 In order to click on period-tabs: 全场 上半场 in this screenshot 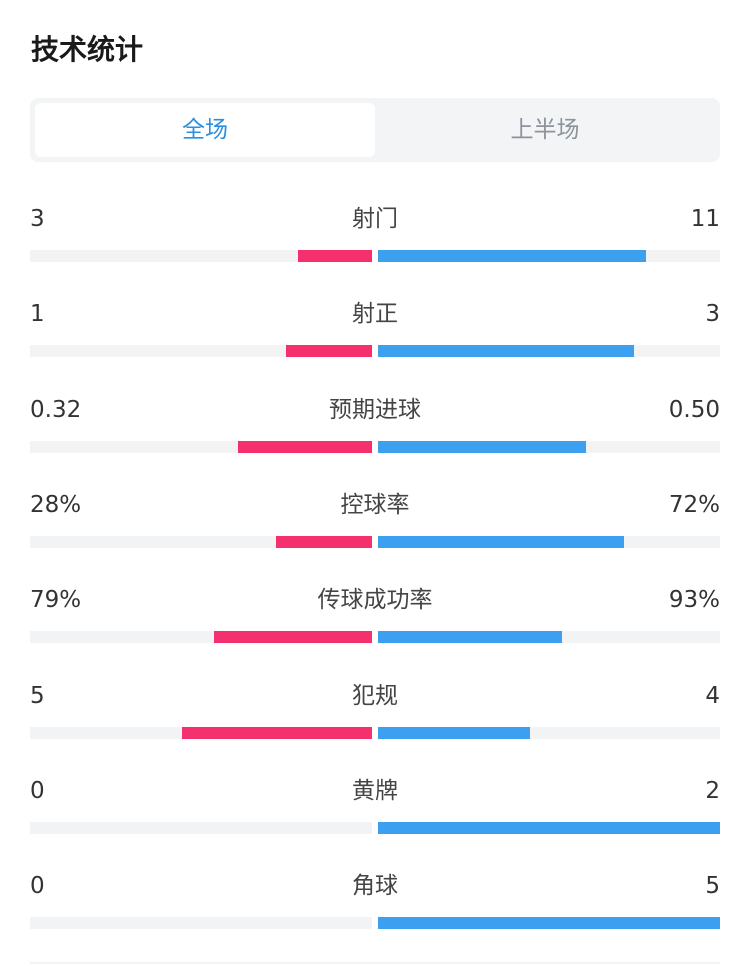, I will do `click(375, 130)`.